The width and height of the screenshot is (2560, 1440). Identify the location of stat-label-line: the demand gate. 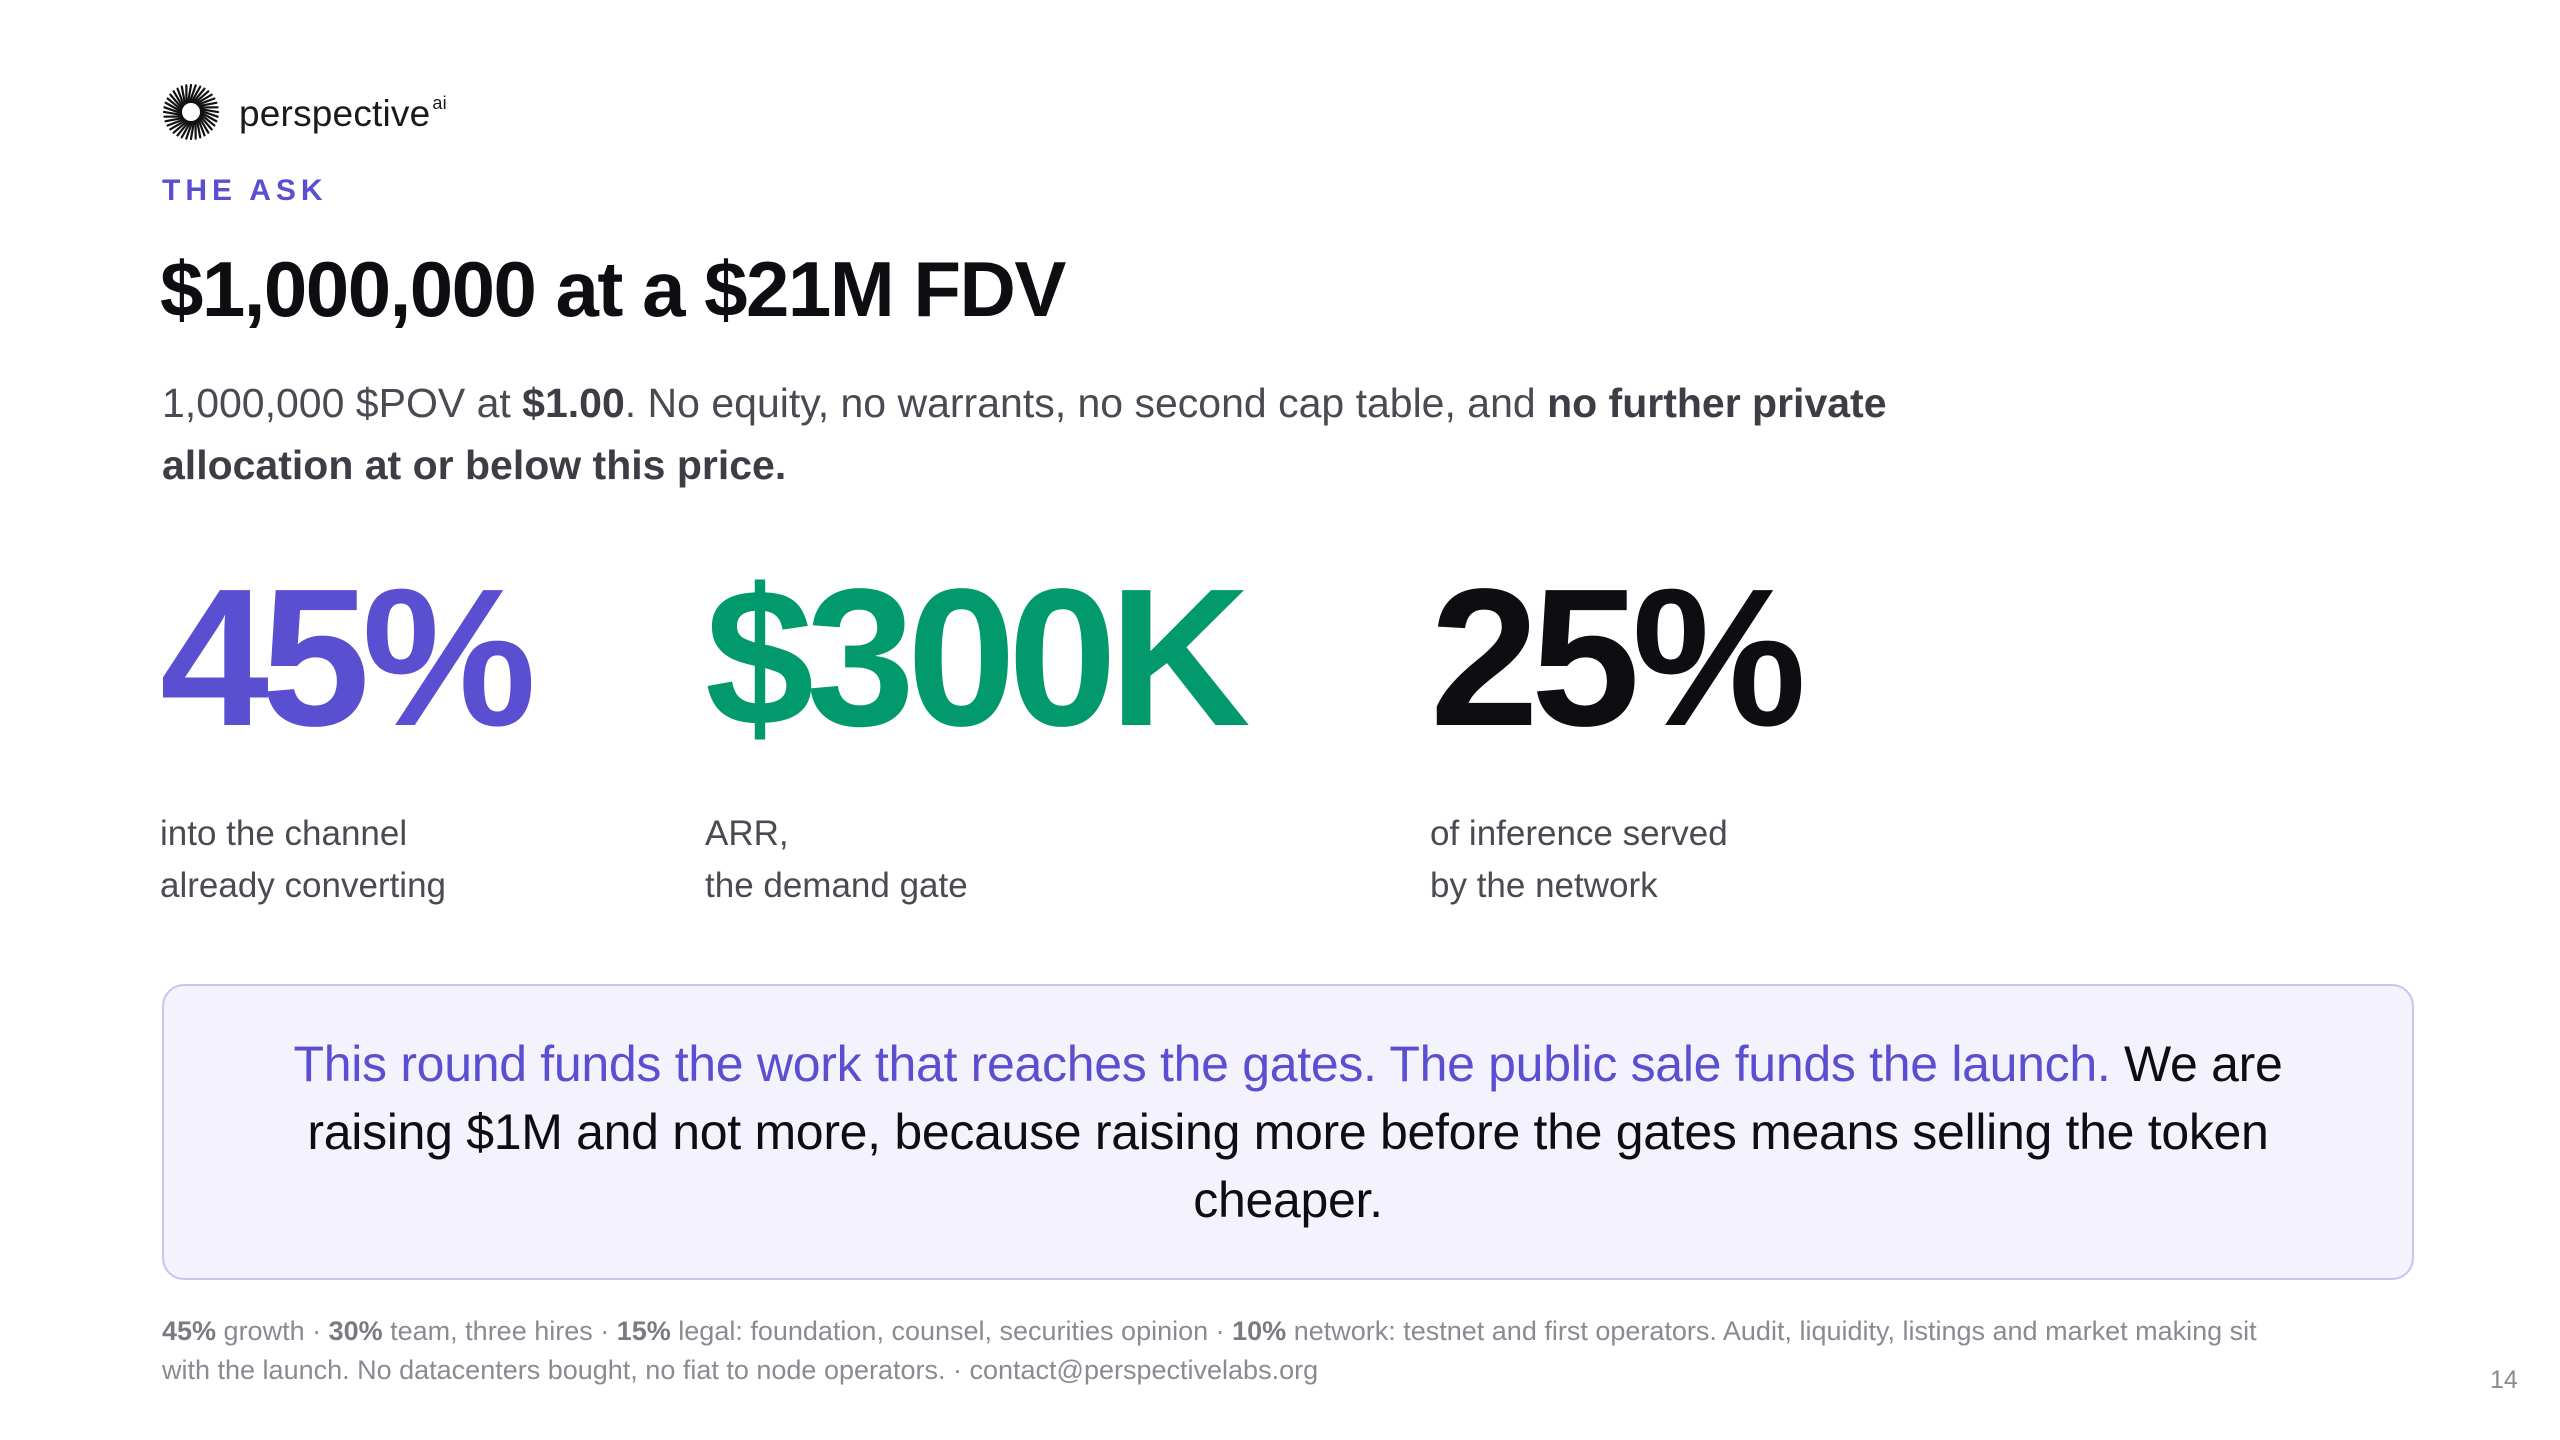
(836, 885).